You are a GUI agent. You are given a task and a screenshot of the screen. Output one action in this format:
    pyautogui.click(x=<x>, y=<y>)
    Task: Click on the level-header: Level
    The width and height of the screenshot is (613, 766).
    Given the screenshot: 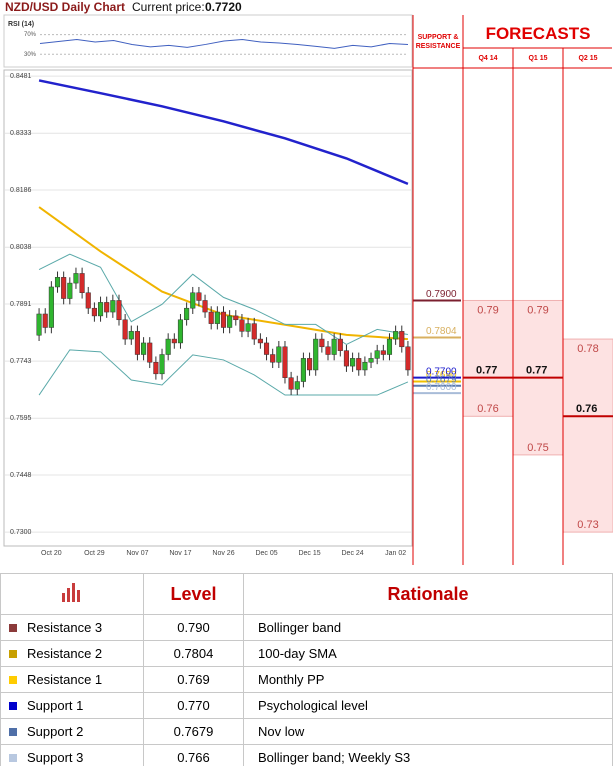 What is the action you would take?
    pyautogui.click(x=193, y=594)
    